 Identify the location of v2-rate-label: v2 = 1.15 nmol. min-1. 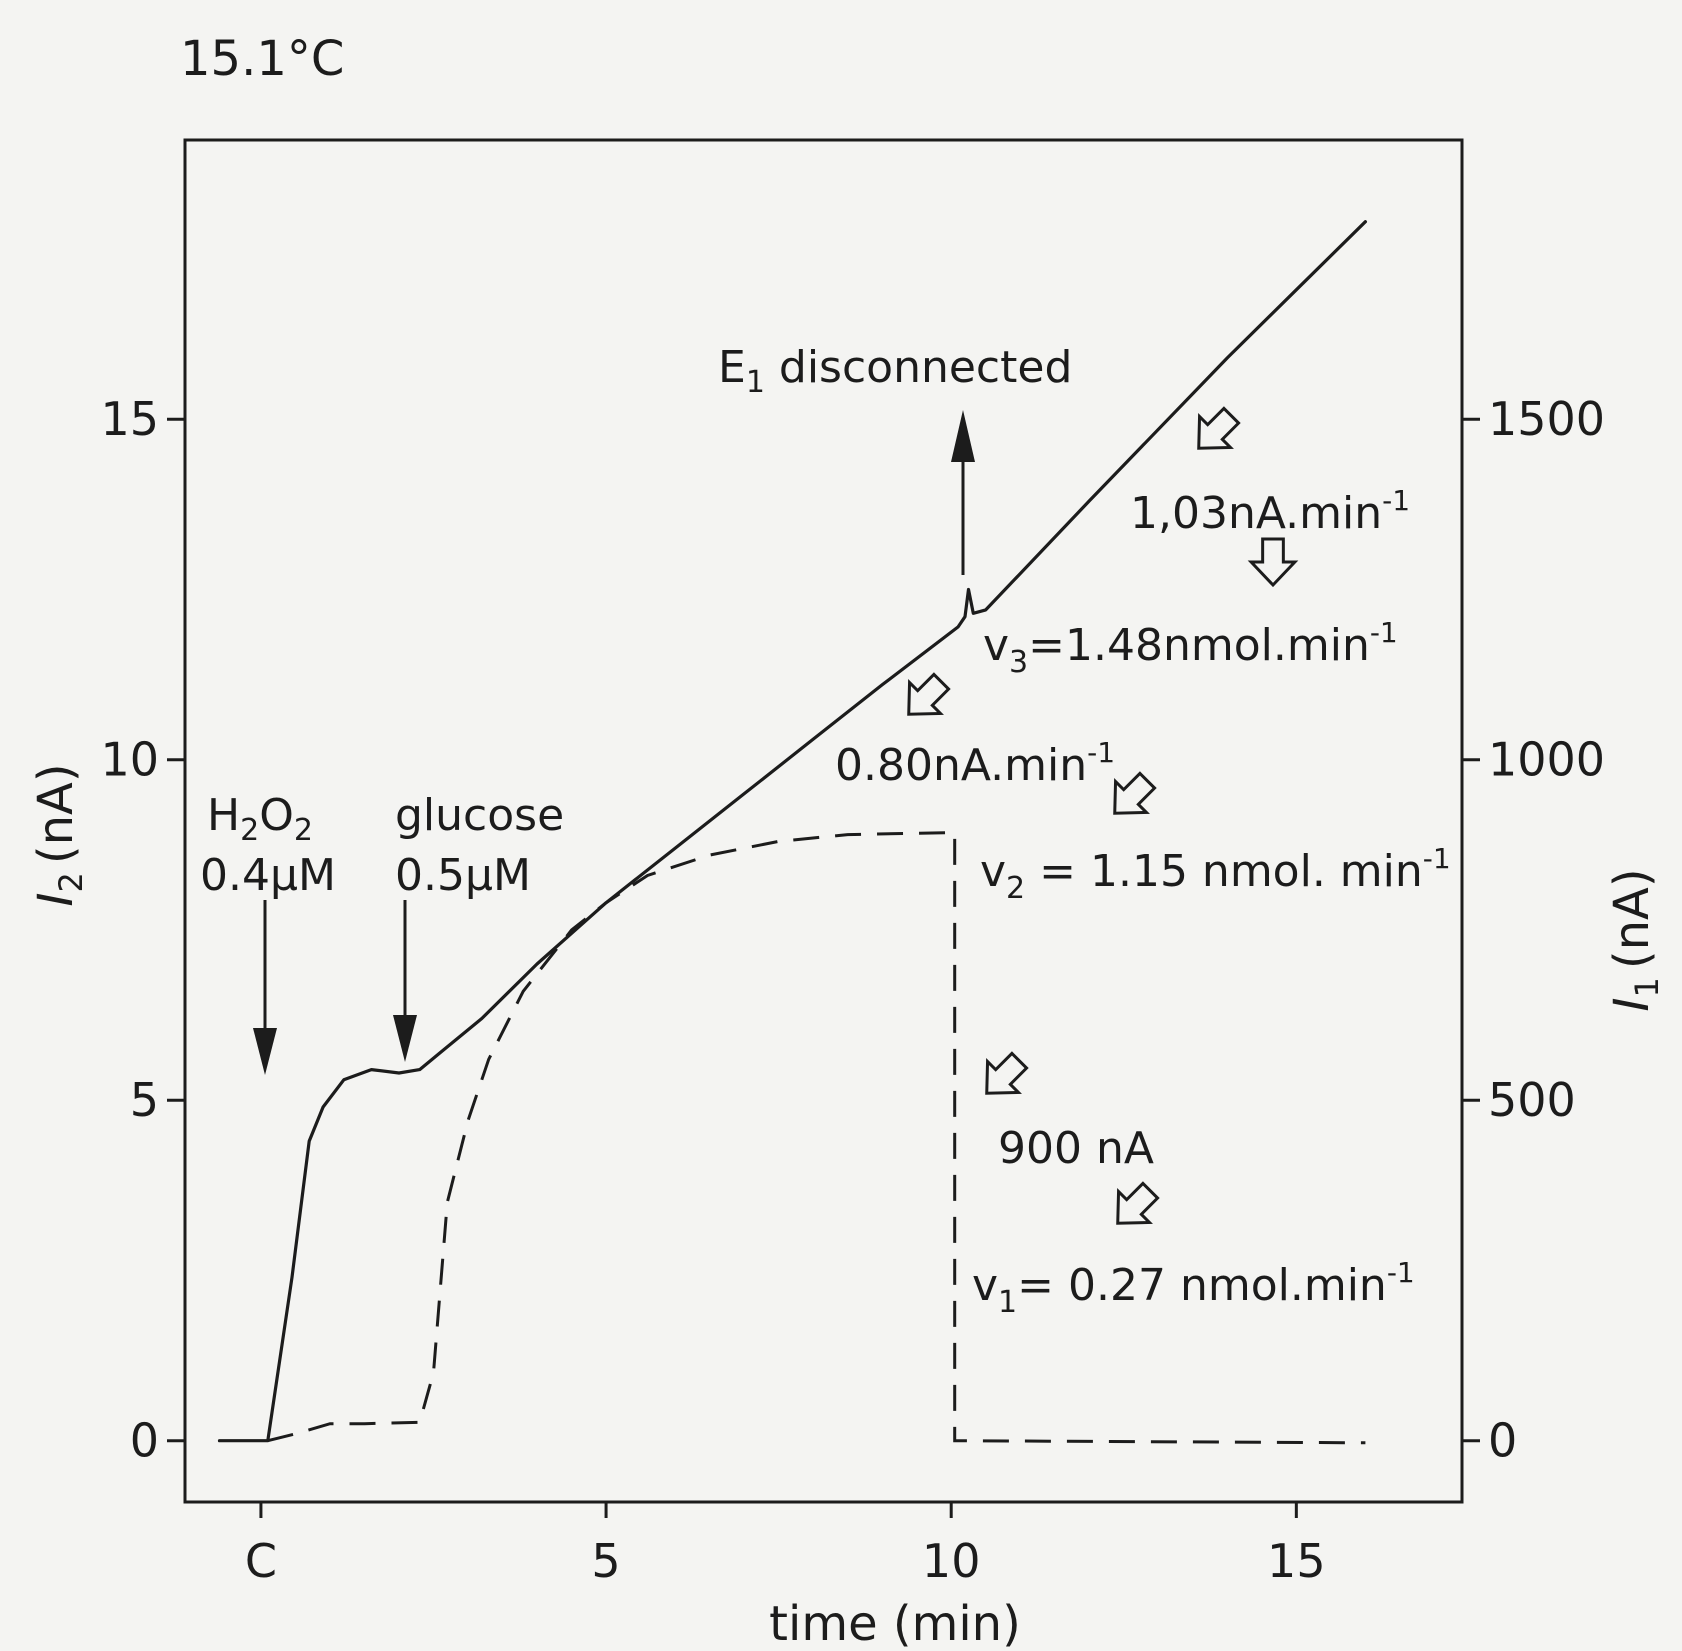
(1215, 874).